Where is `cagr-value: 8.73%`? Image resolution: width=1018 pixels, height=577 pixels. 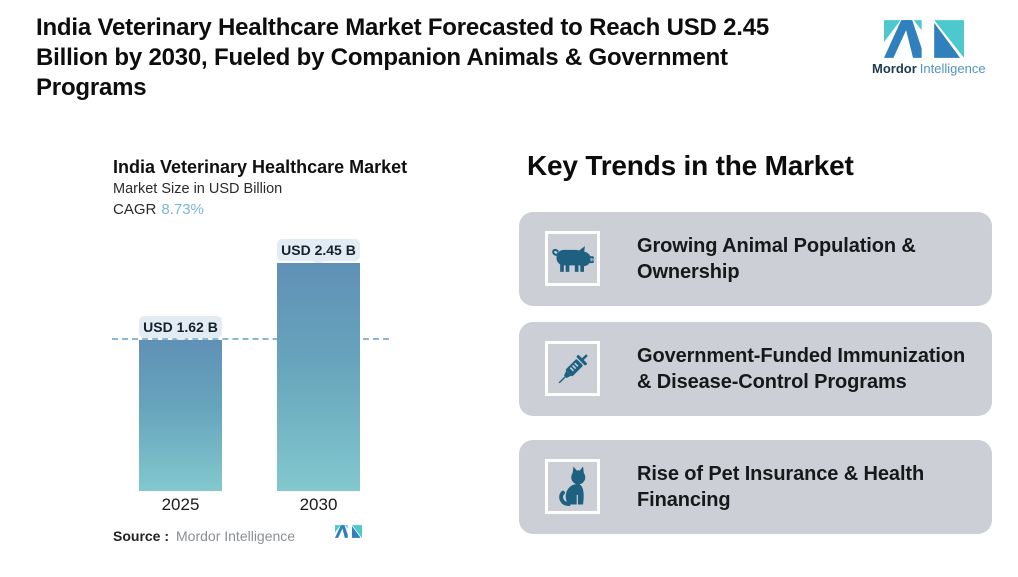 cagr-value: 8.73% is located at coordinates (182, 209).